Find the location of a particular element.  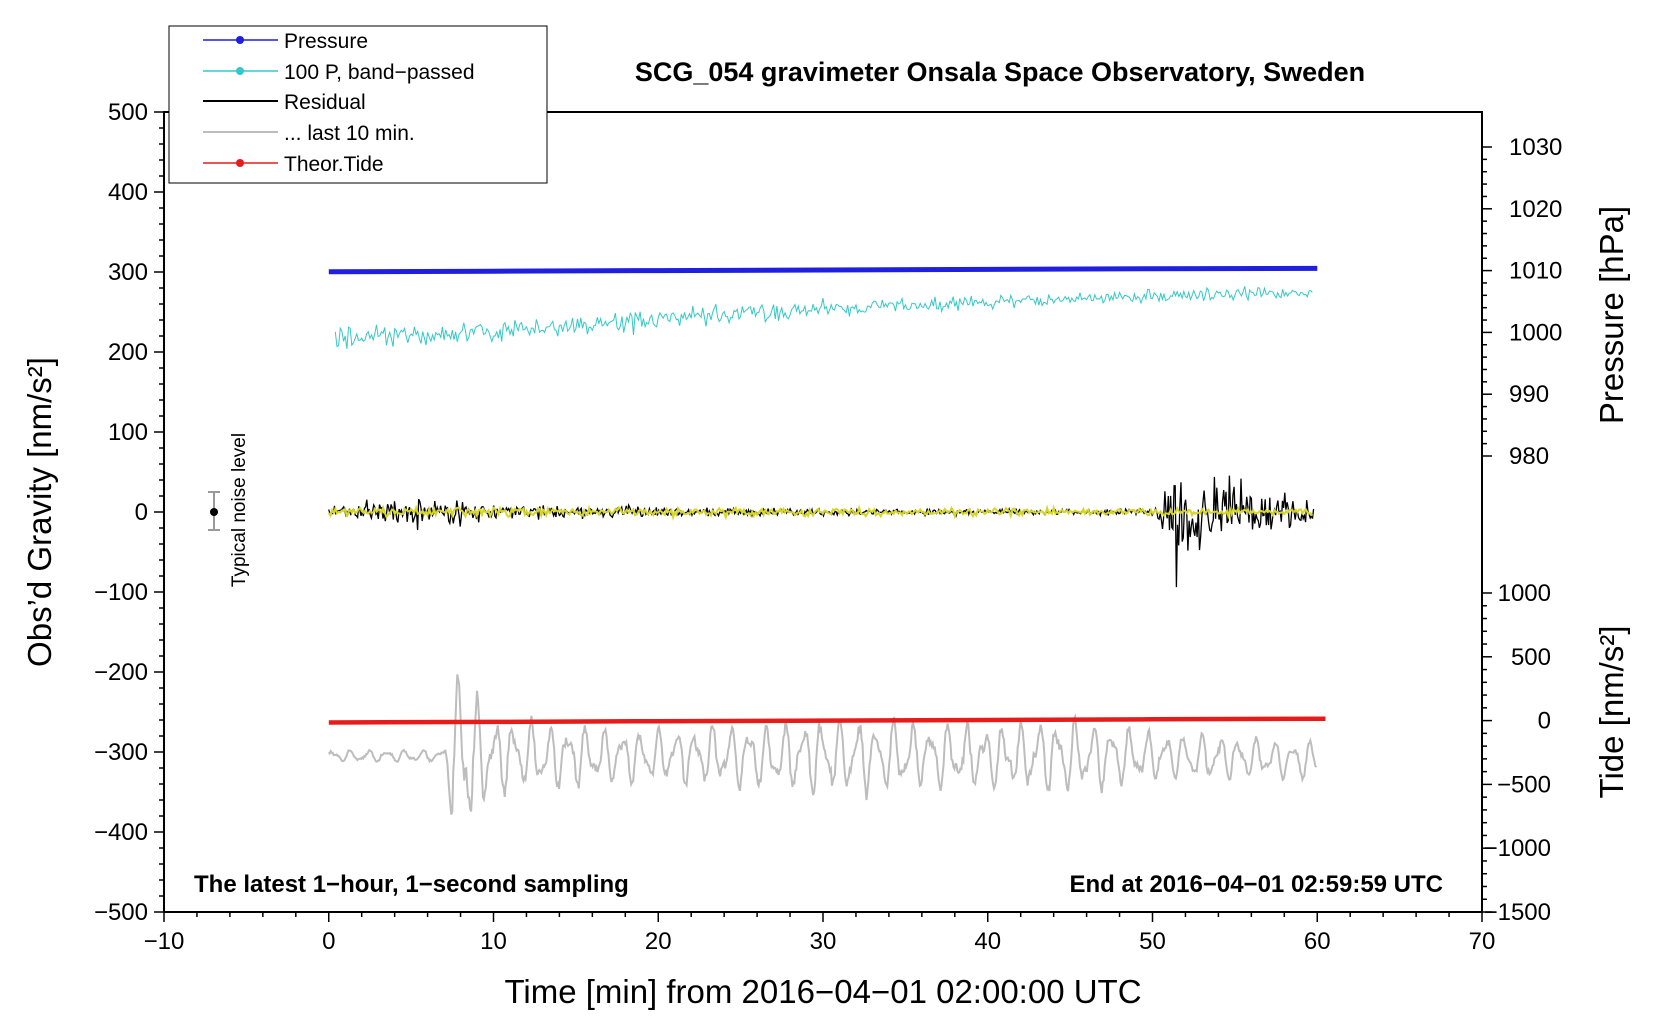

series-pressure is located at coordinates (823, 270).